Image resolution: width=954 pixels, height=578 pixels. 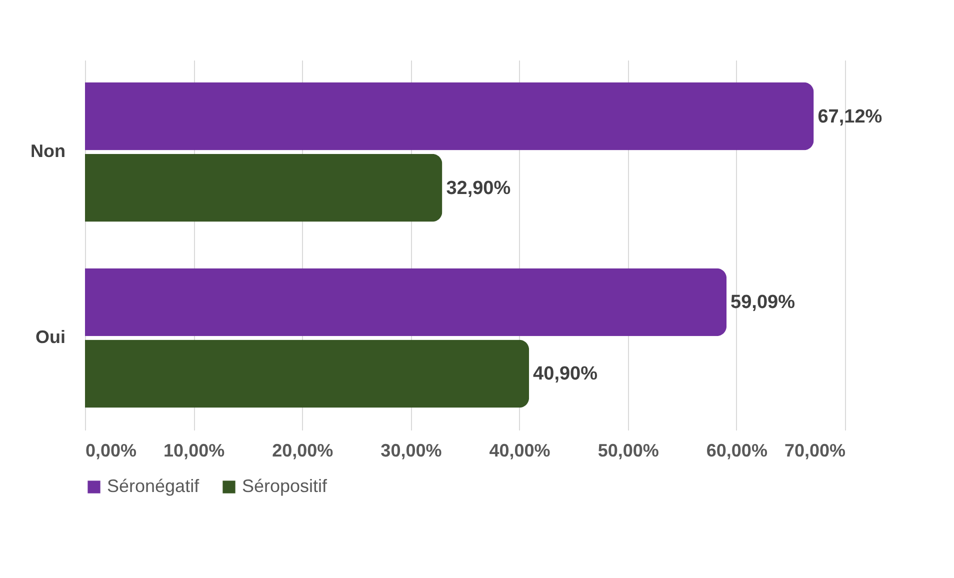 I want to click on x-tick-label: 30,00%, so click(x=411, y=450).